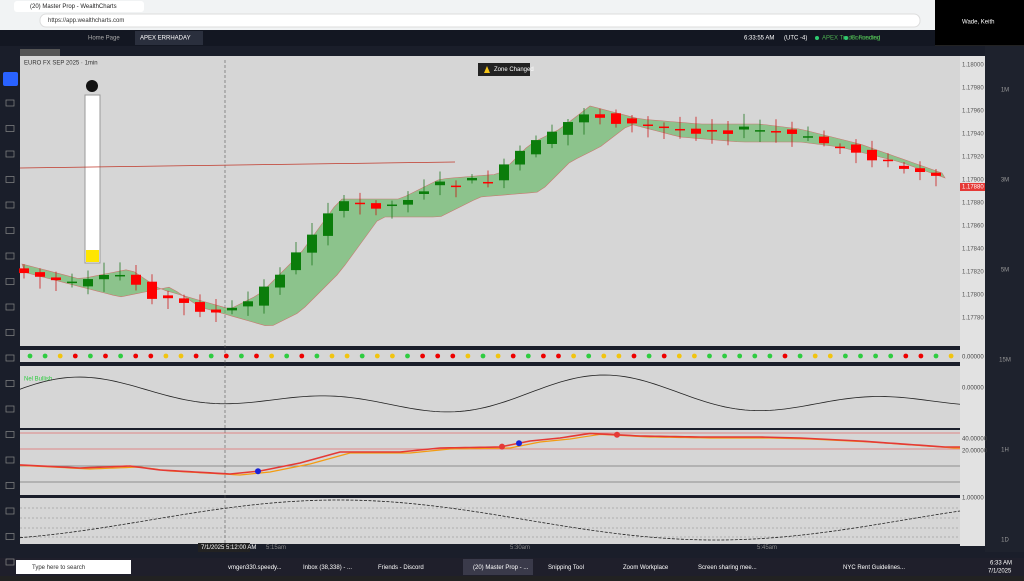 This screenshot has width=1024, height=581. What do you see at coordinates (40, 52) in the screenshot?
I see `symbol-chip` at bounding box center [40, 52].